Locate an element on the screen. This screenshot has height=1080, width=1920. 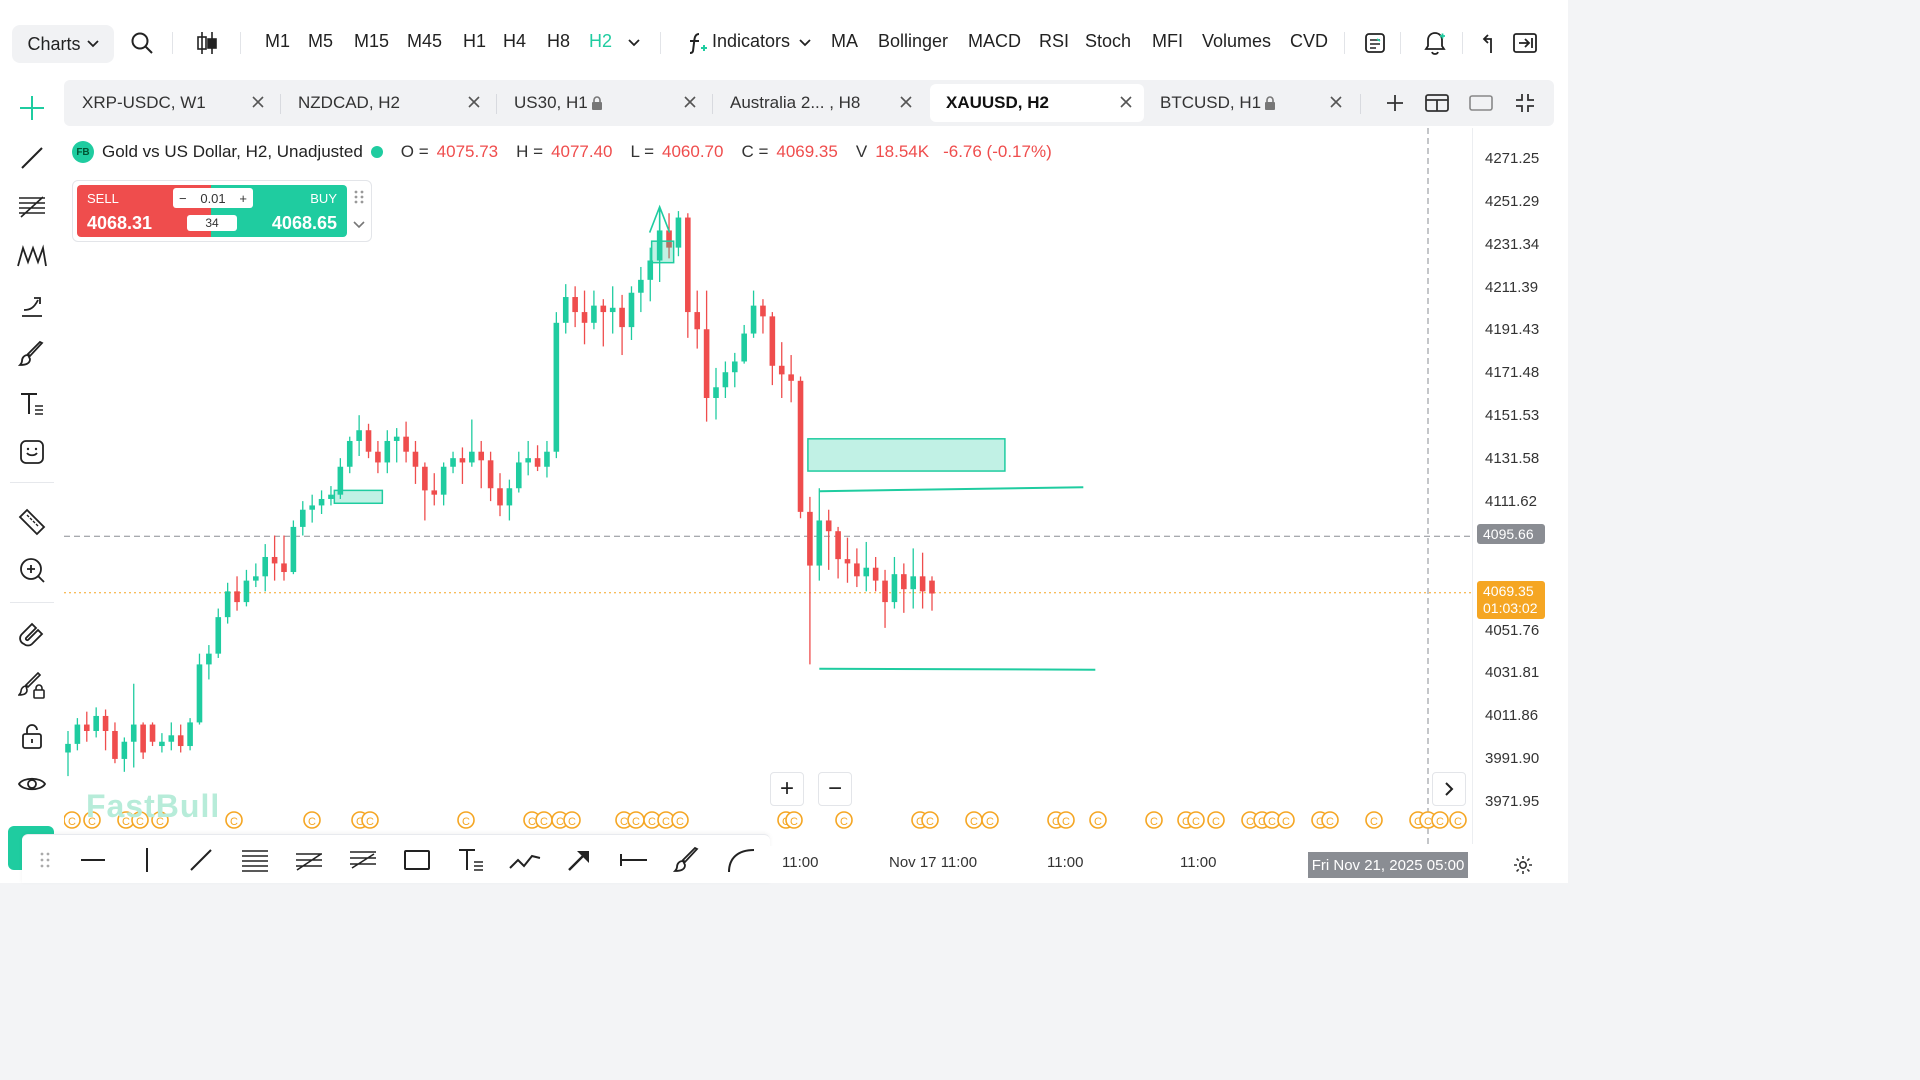
indicator-stoch: Stoch is located at coordinates (1108, 41).